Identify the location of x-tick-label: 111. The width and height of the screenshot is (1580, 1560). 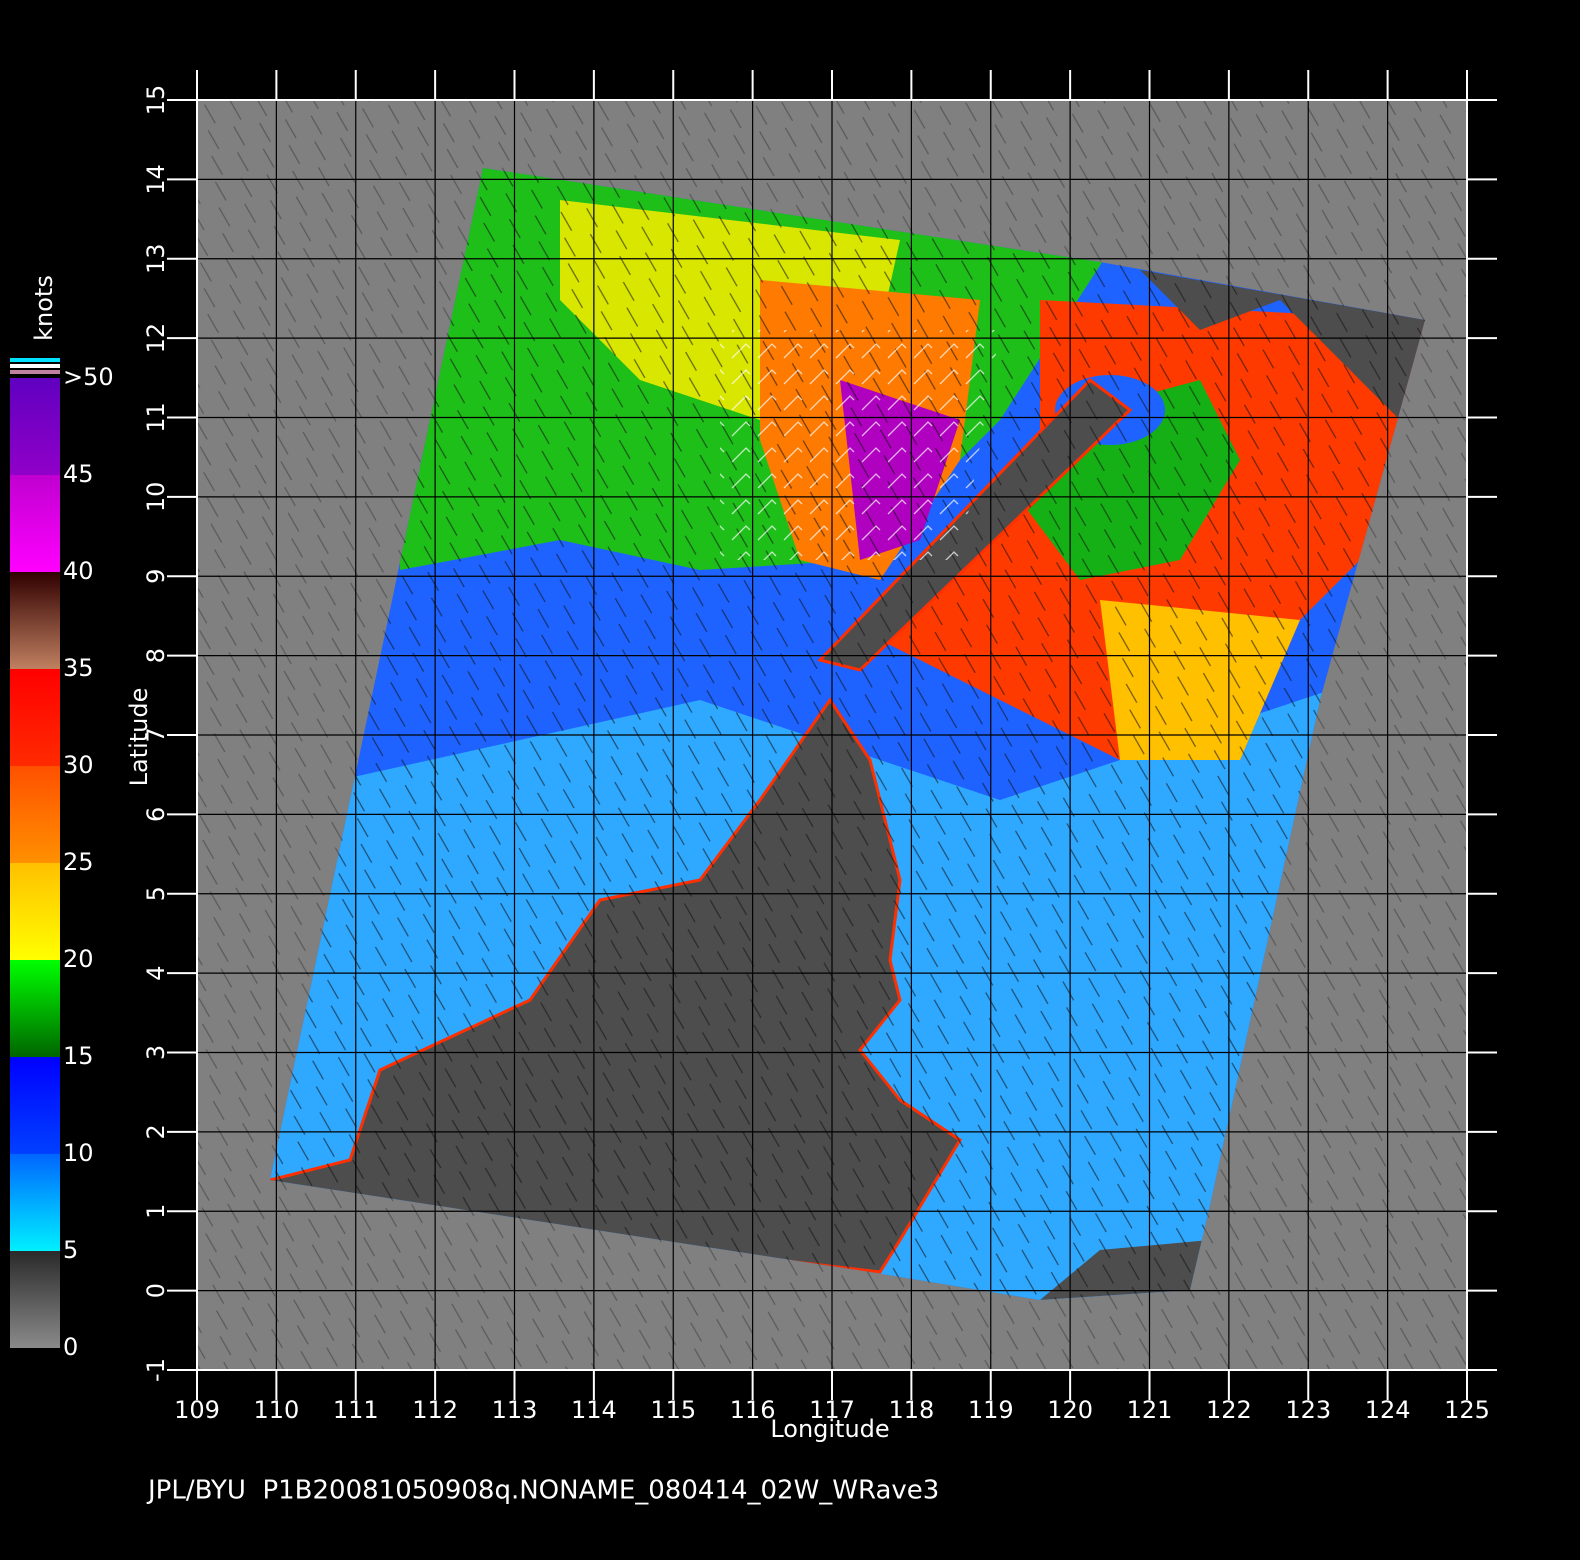
(356, 1410).